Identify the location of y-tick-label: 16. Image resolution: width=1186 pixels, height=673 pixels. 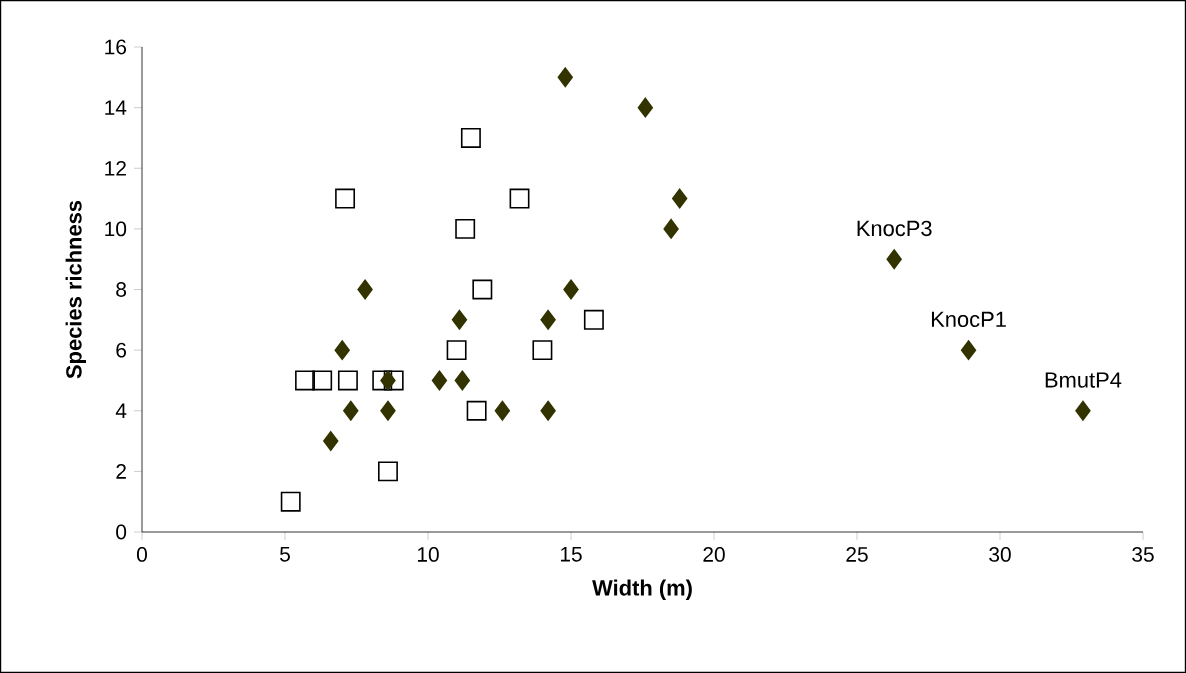
(116, 47).